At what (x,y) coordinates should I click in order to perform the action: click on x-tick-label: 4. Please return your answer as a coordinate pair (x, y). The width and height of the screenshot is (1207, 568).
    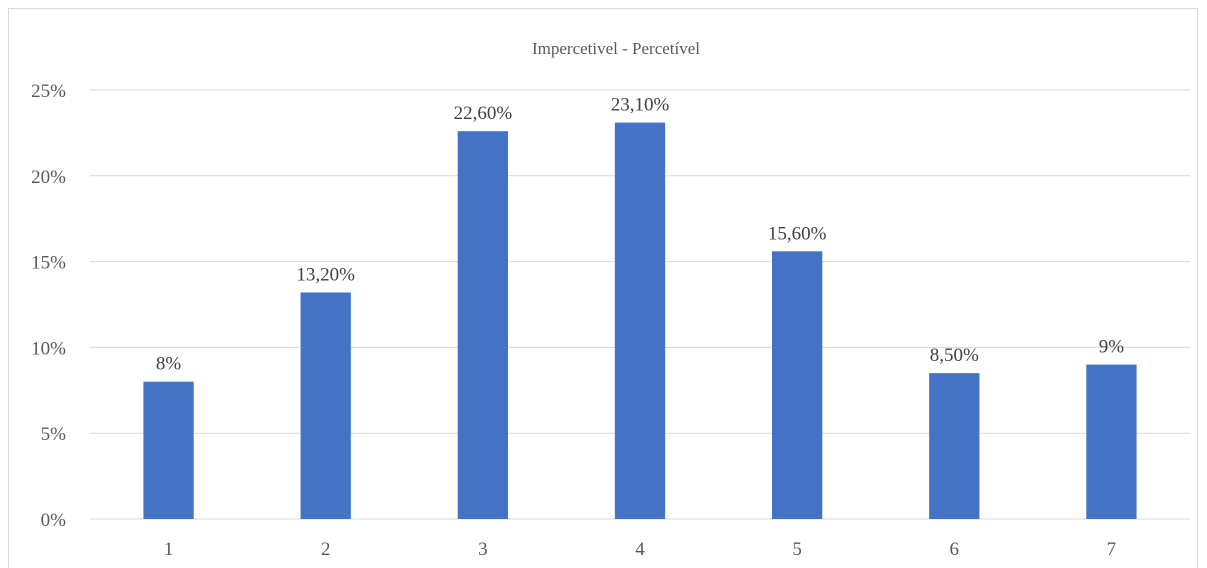
    Looking at the image, I should click on (640, 549).